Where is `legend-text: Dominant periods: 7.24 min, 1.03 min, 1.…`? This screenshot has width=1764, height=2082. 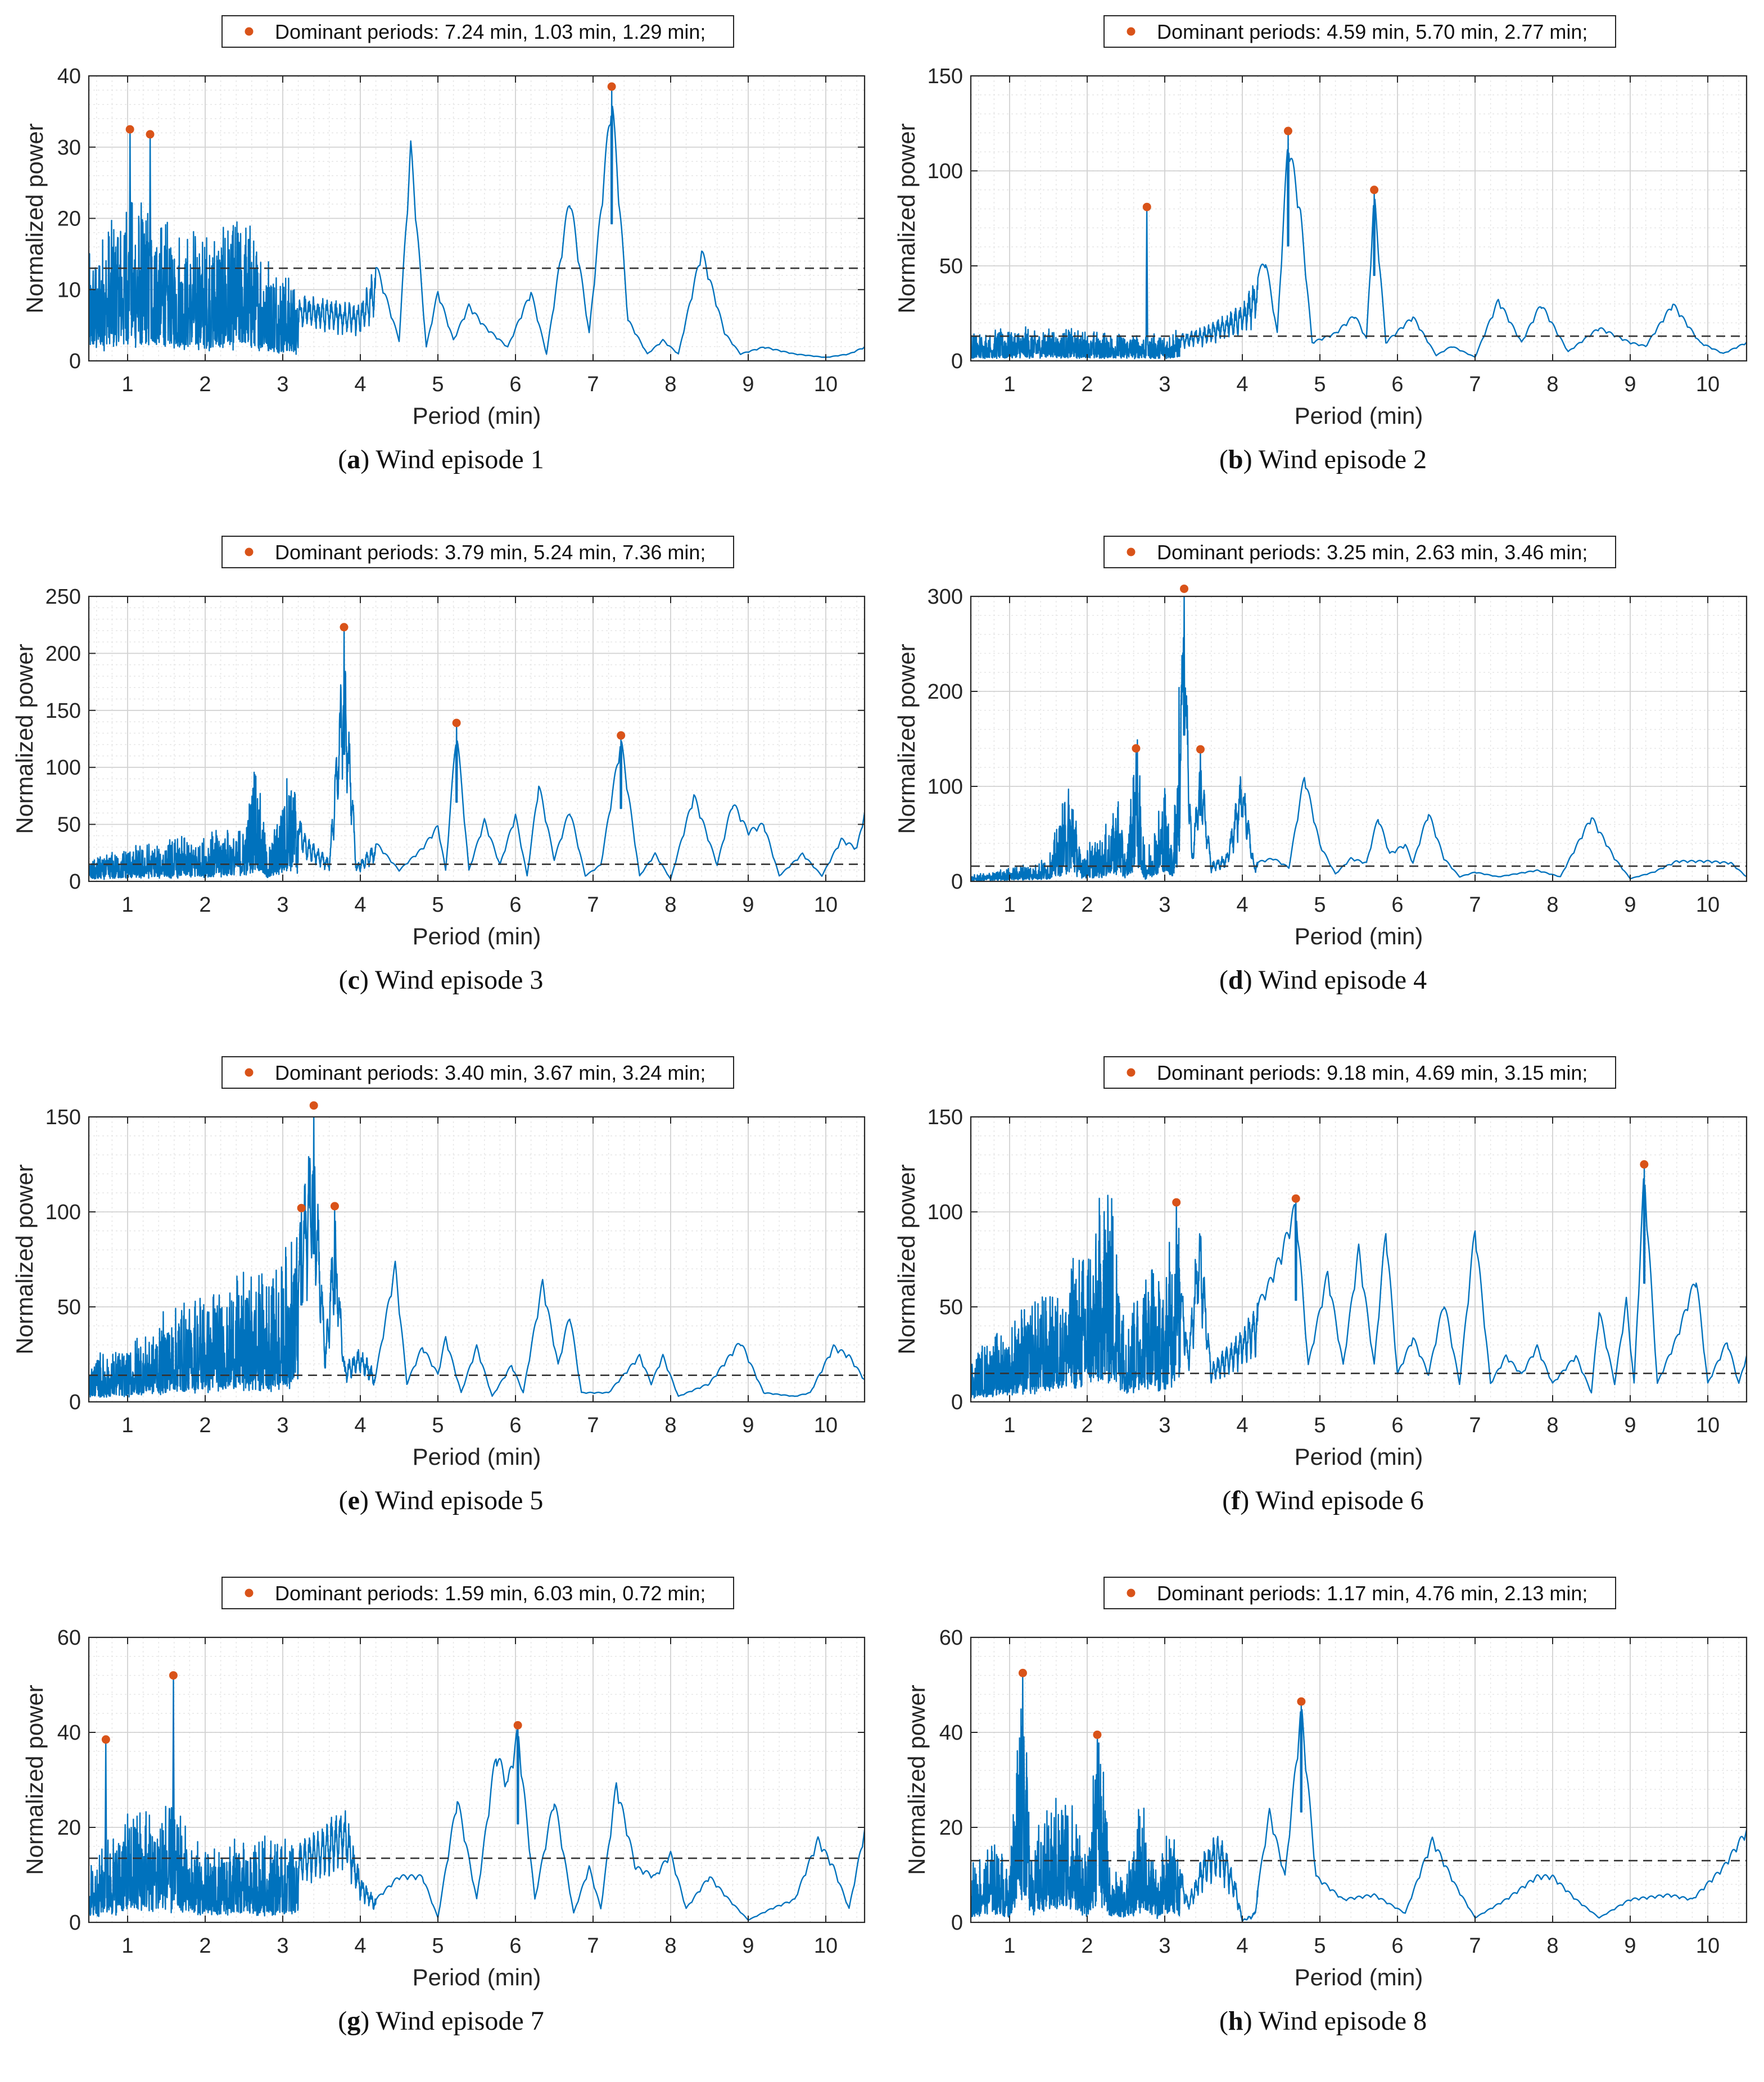
legend-text: Dominant periods: 7.24 min, 1.03 min, 1.… is located at coordinates (490, 32).